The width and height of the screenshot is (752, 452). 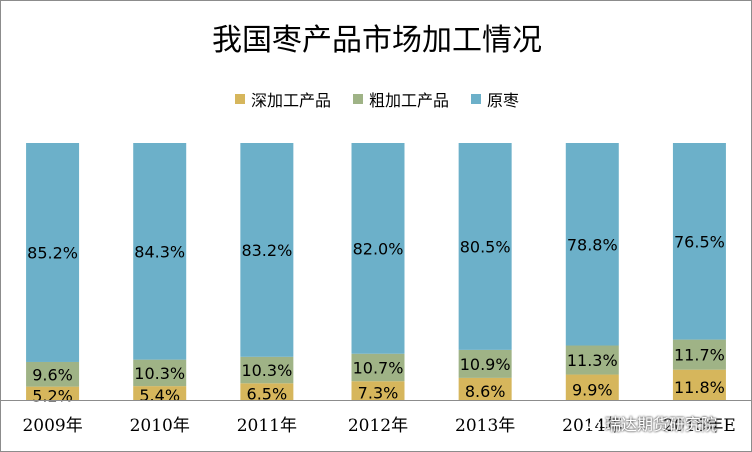 I want to click on legend-item-deep: 深加工产品, so click(x=282, y=99).